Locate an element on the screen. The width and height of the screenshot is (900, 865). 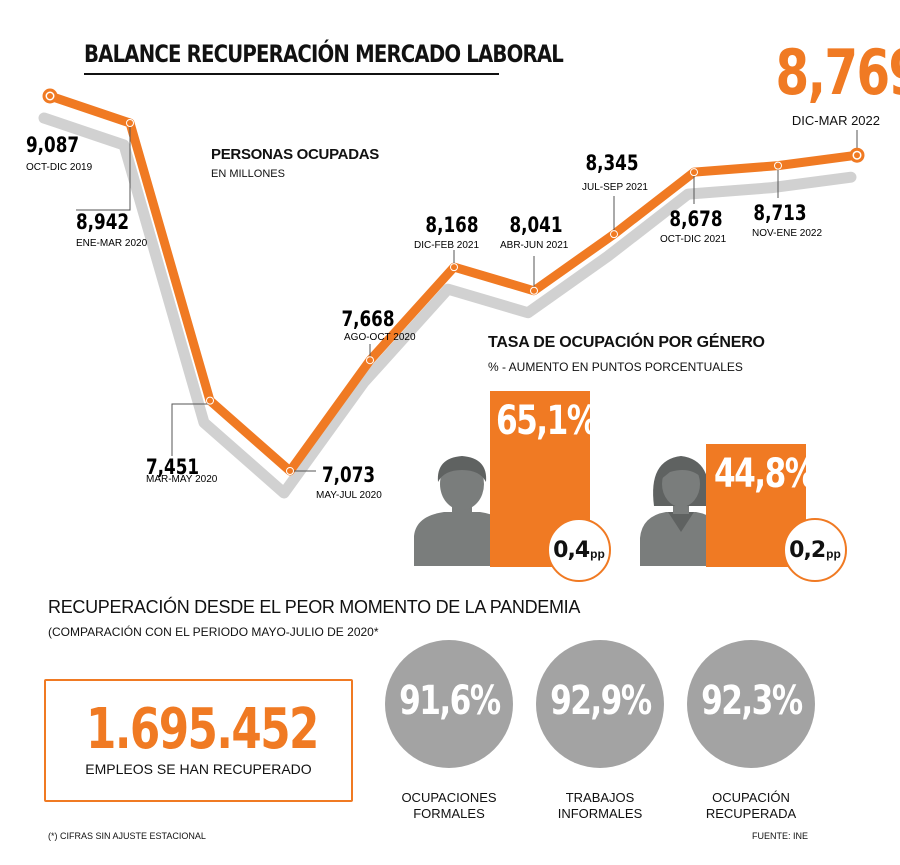
women-rate-value: 44,8% is located at coordinates (765, 474).